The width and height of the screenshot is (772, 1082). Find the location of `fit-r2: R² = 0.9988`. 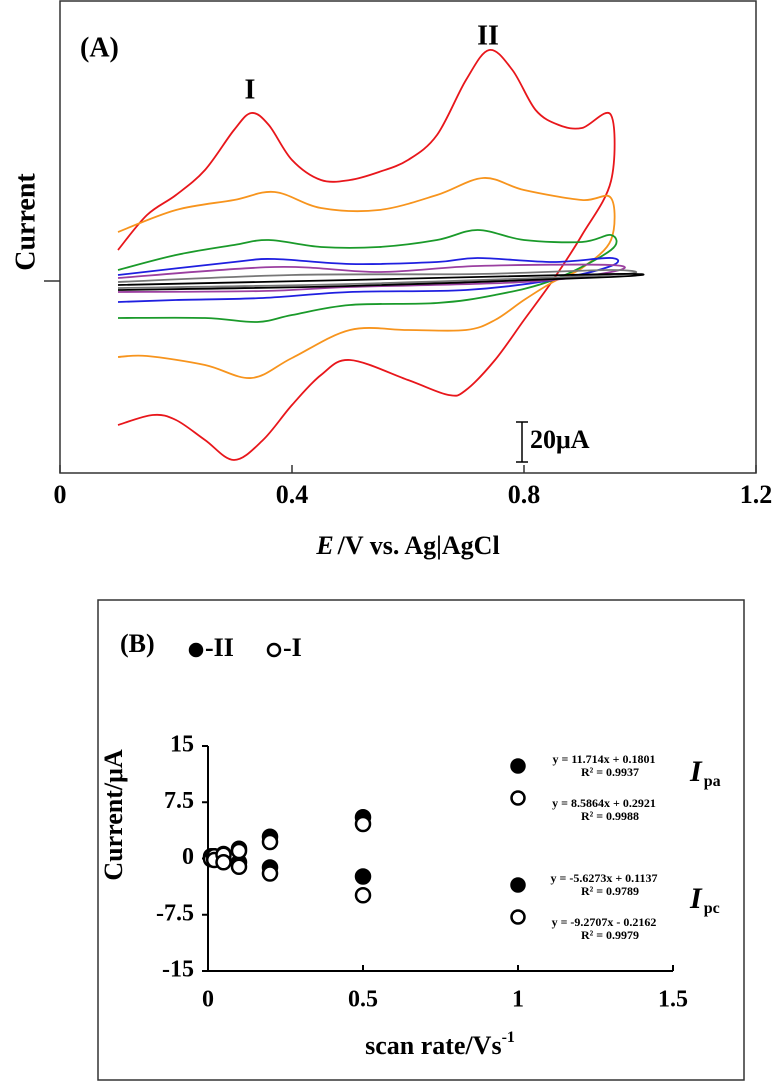

fit-r2: R² = 0.9988 is located at coordinates (610, 816).